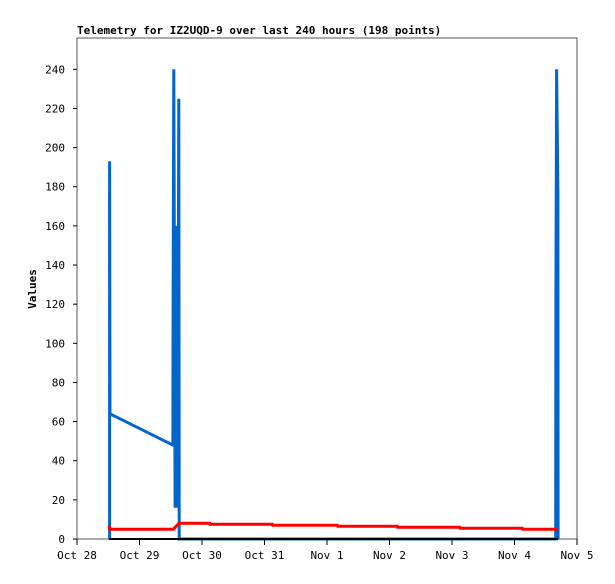  Describe the element at coordinates (326, 555) in the screenshot. I see `x-tick-label: Nov 1` at that location.